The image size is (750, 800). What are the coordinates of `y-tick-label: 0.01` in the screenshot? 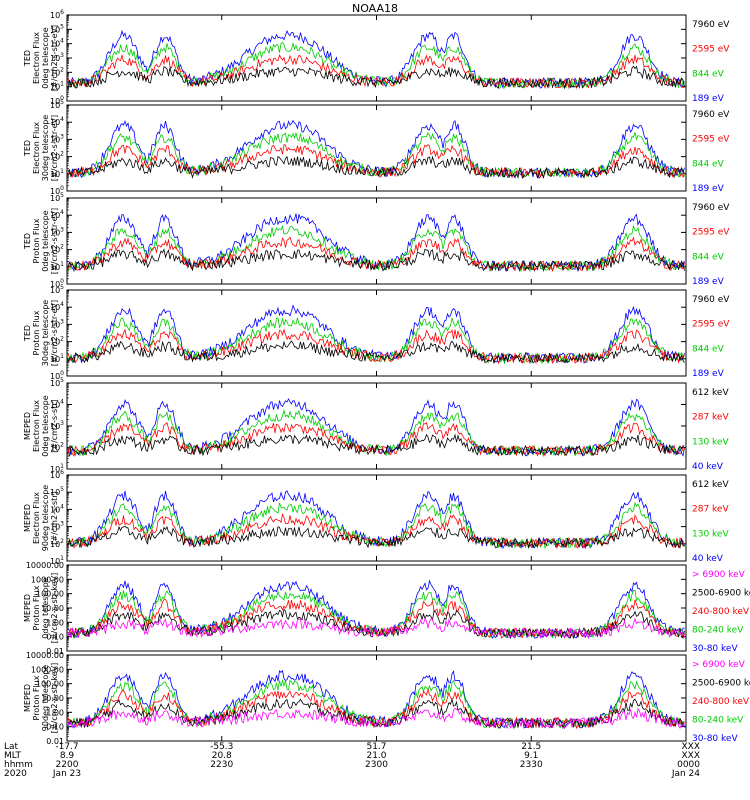 It's located at (55, 741).